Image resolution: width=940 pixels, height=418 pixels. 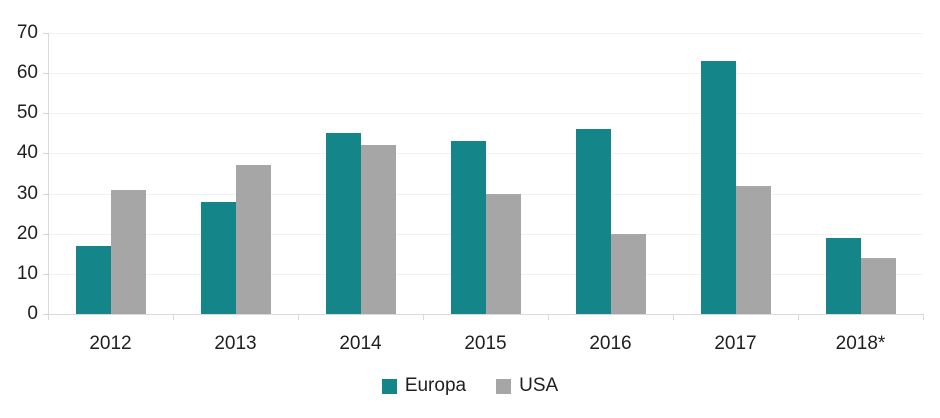 I want to click on y-label-60: 60, so click(x=27, y=72).